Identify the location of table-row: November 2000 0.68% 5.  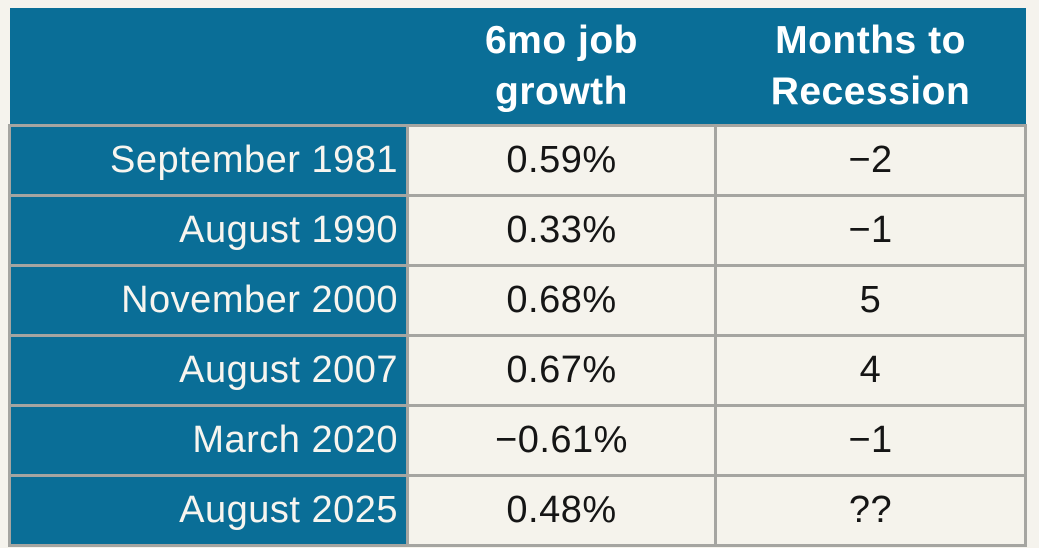
(517, 300).